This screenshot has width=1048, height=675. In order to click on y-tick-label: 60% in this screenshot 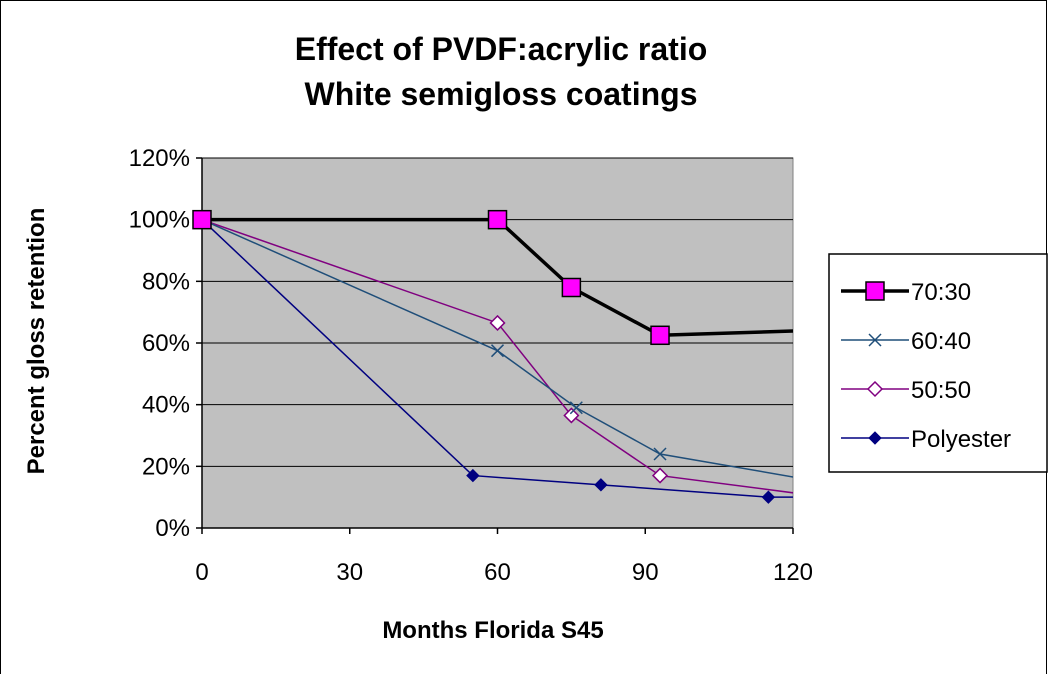, I will do `click(166, 343)`.